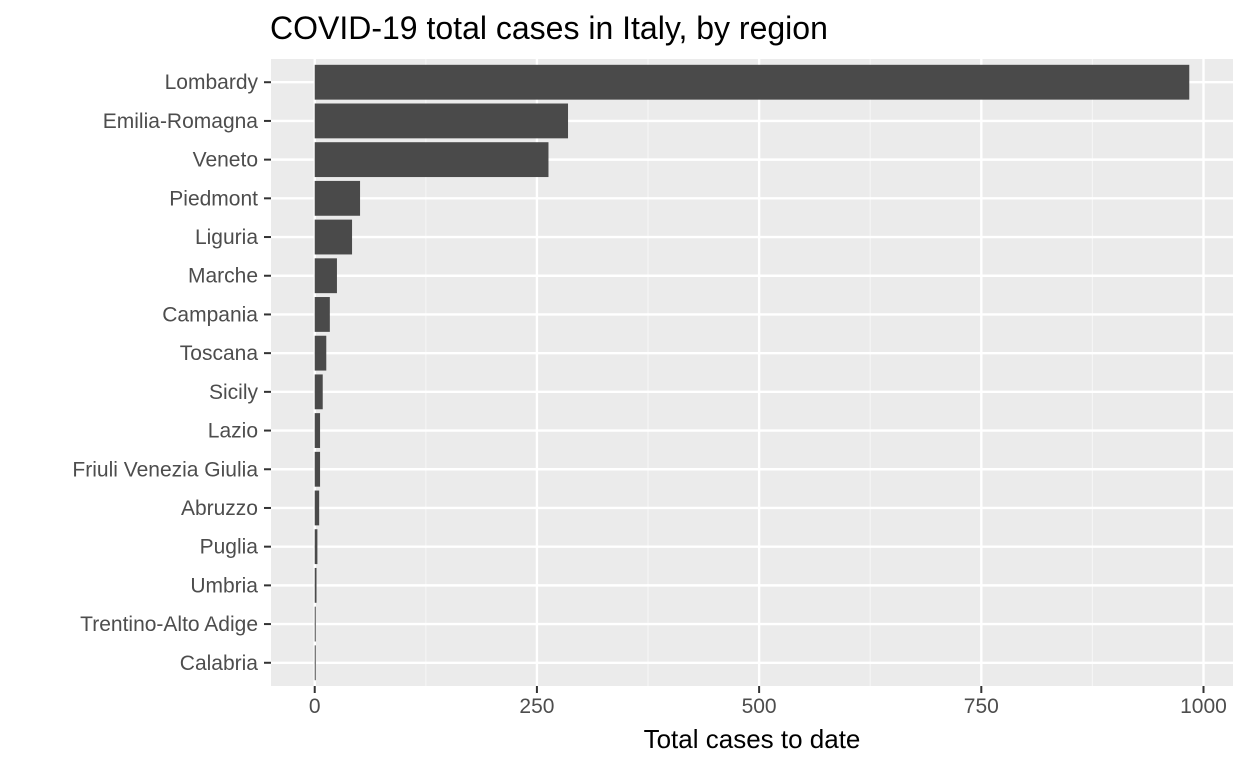 The height and width of the screenshot is (773, 1248). What do you see at coordinates (219, 663) in the screenshot?
I see `y-tick-label: Calabria` at bounding box center [219, 663].